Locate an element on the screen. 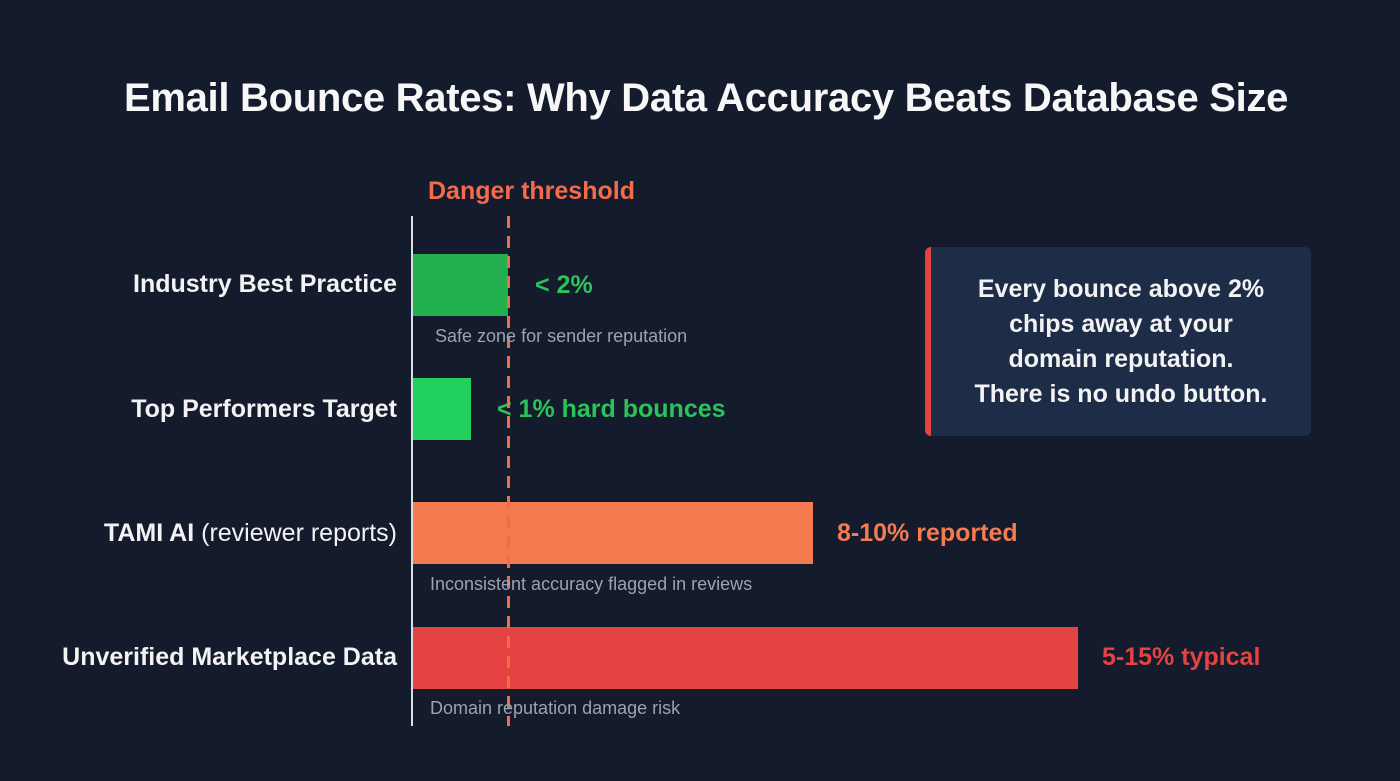  row-label-top-performers-target: Top Performers Target is located at coordinates (264, 409).